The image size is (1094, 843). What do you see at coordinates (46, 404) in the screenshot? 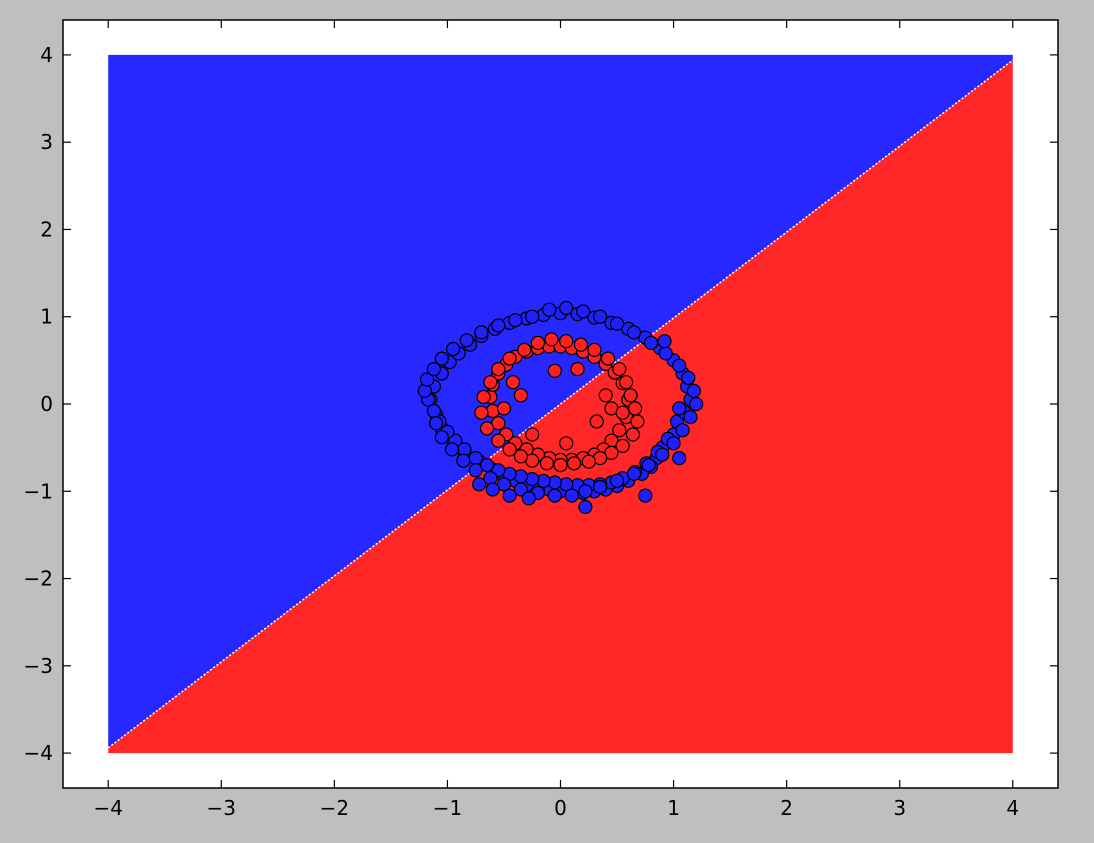
I see `y-tick-label: 0` at bounding box center [46, 404].